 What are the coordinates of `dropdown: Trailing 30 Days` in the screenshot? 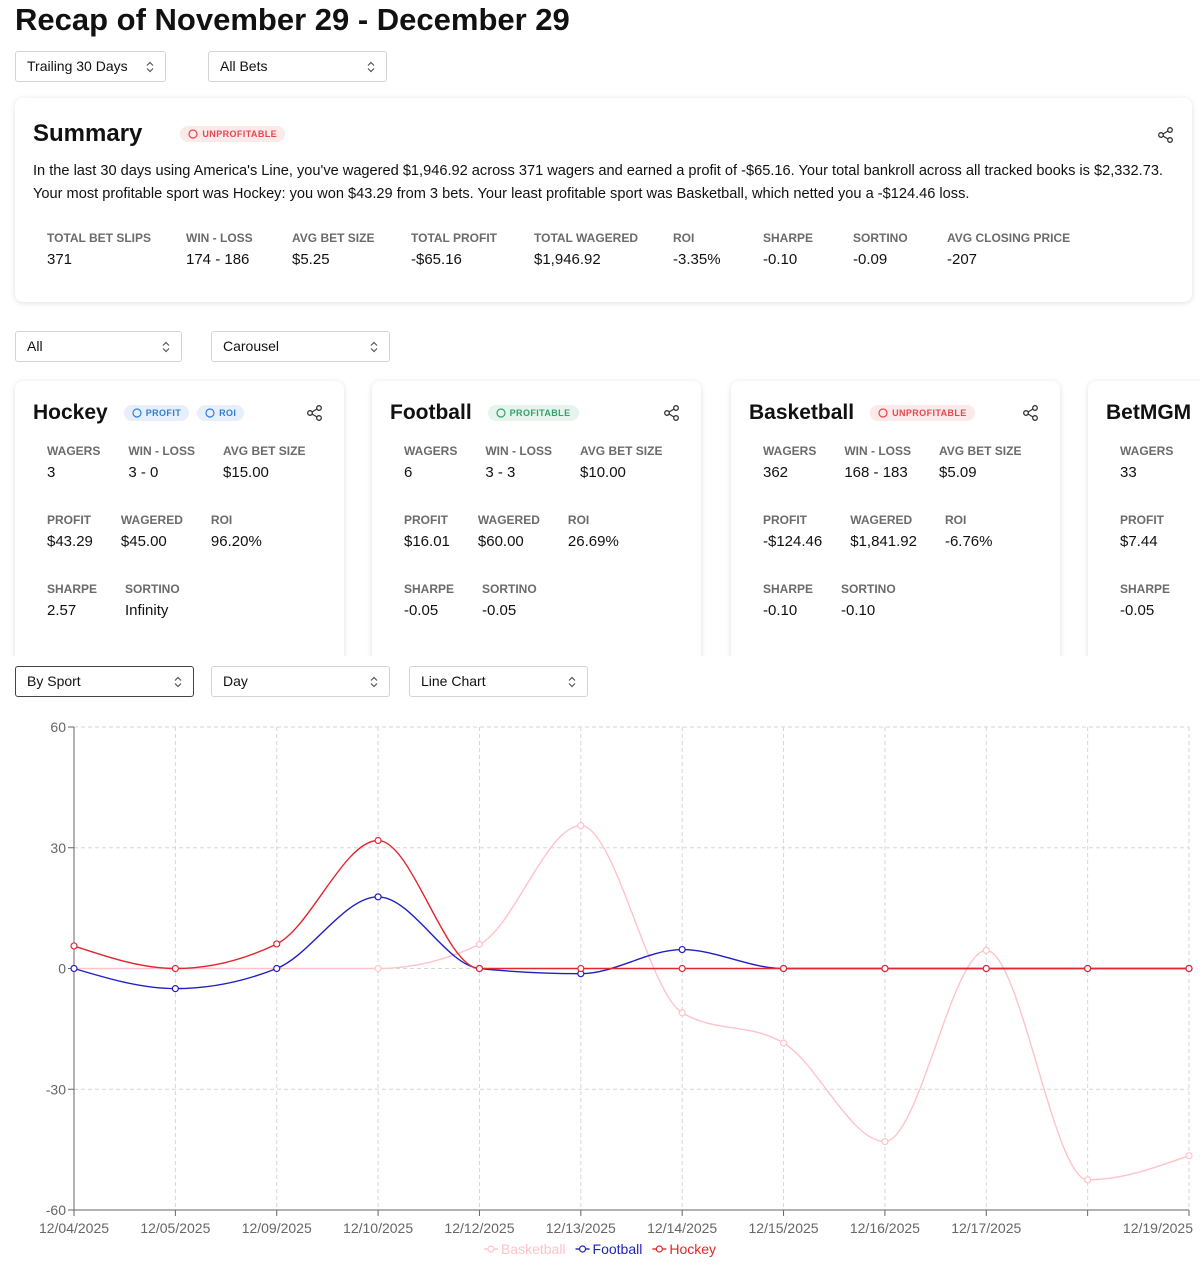 It's located at (90, 66).